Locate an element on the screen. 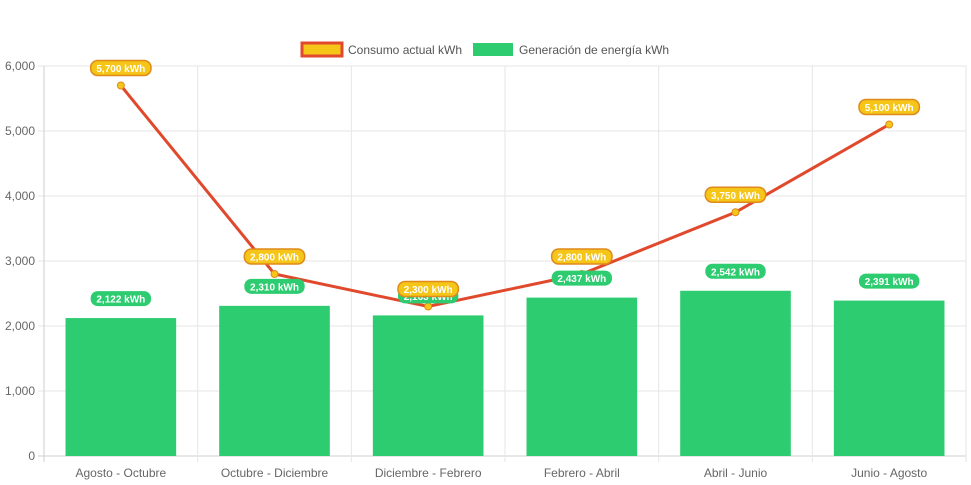  x-tick-label: Junio - Agosto is located at coordinates (889, 473).